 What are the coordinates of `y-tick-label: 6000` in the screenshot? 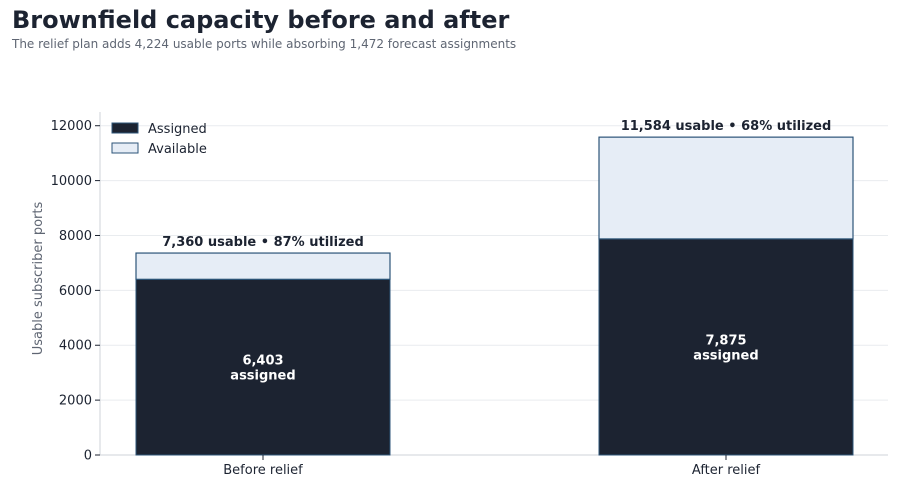 It's located at (75, 291).